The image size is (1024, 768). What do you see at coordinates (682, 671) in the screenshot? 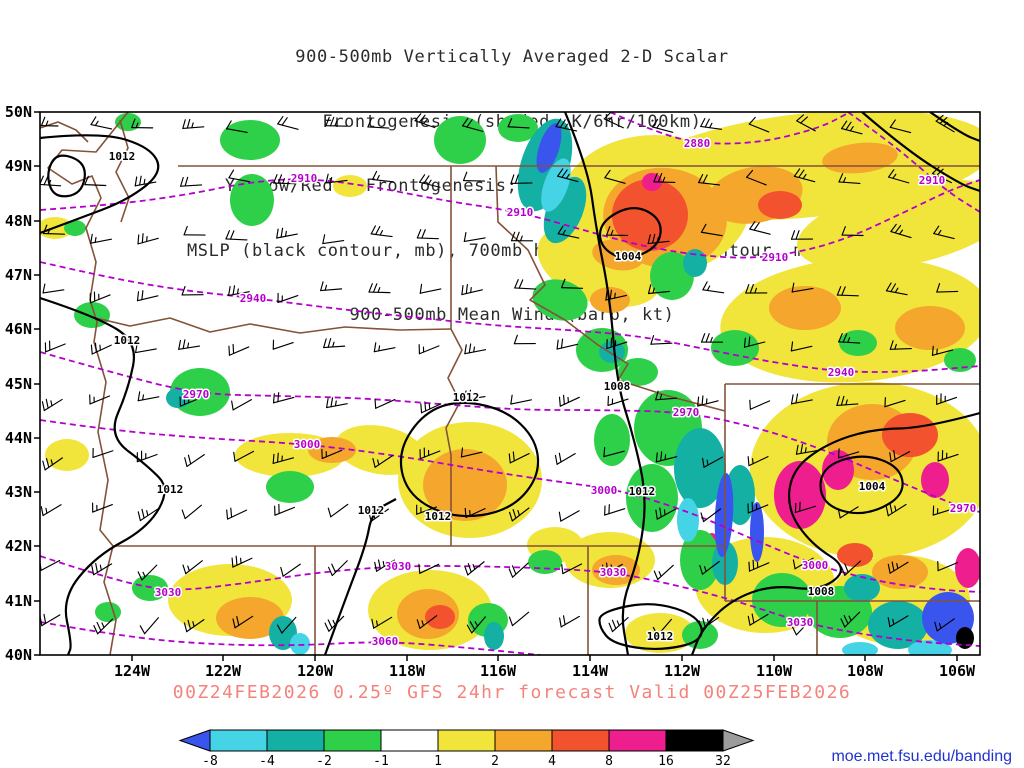
I see `lon-tick-label: 112W` at bounding box center [682, 671].